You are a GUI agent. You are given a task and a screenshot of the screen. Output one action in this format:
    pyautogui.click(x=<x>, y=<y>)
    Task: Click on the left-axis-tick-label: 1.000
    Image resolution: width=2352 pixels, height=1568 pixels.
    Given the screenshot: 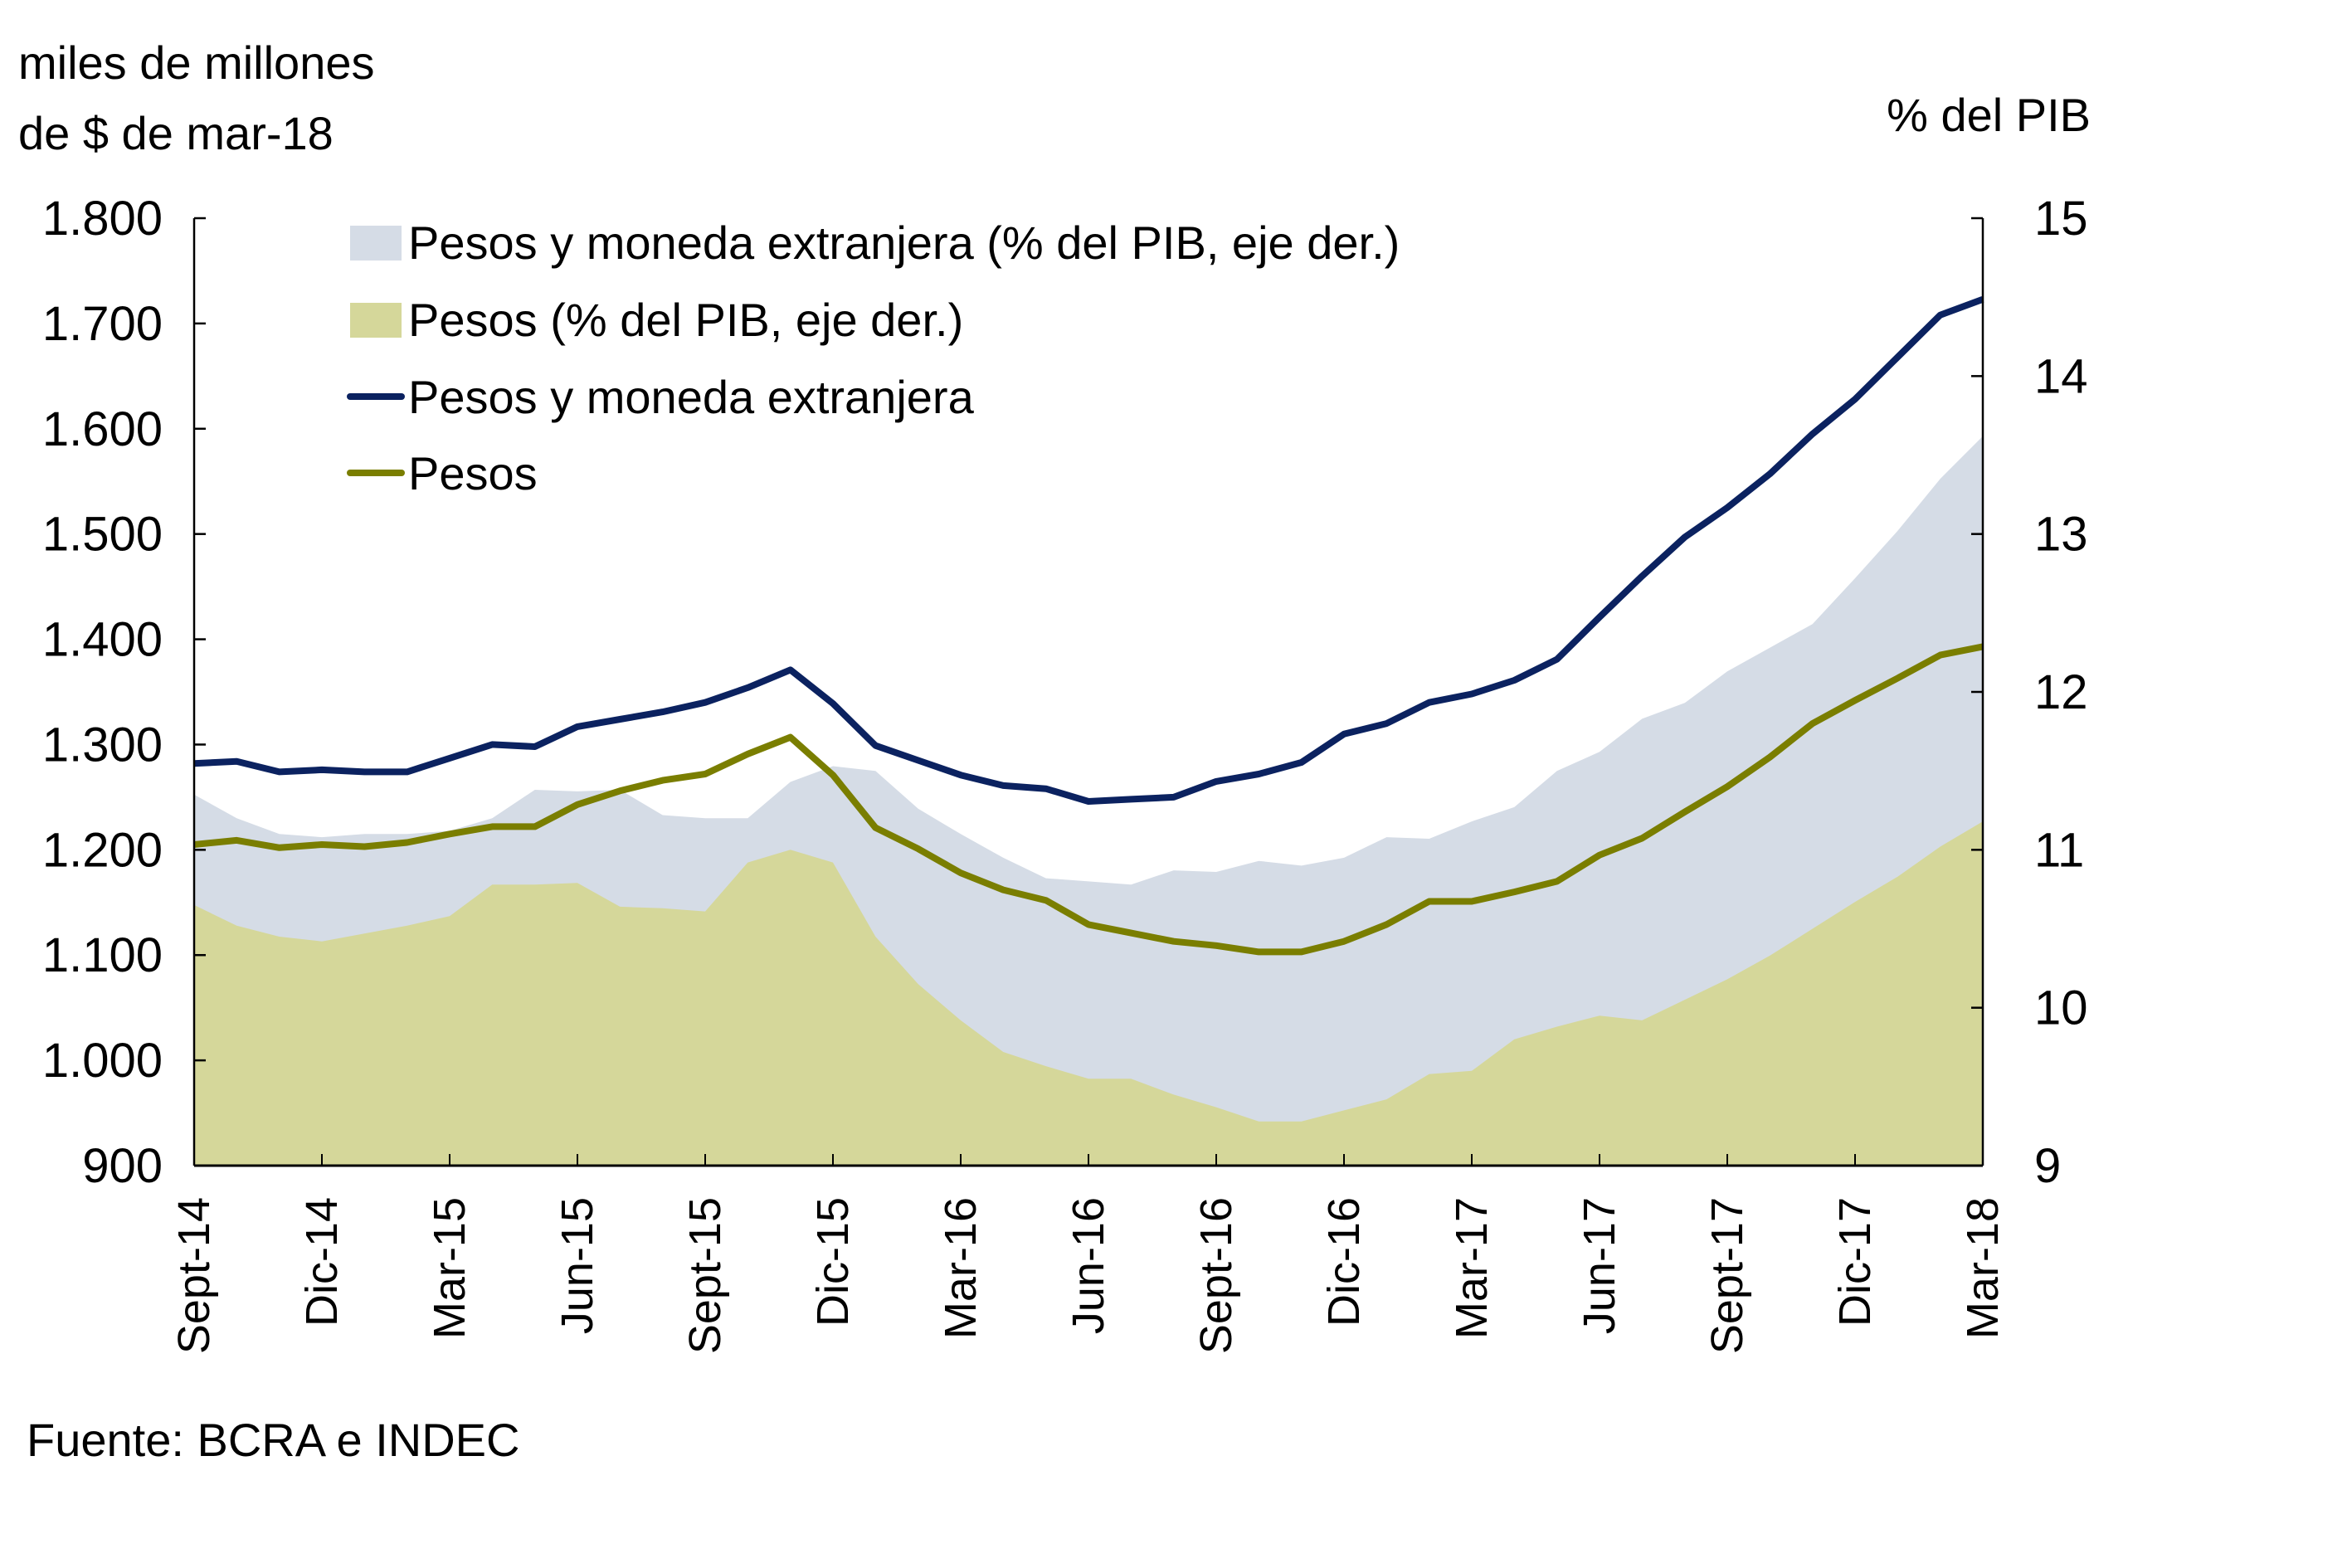 What is the action you would take?
    pyautogui.click(x=102, y=1061)
    